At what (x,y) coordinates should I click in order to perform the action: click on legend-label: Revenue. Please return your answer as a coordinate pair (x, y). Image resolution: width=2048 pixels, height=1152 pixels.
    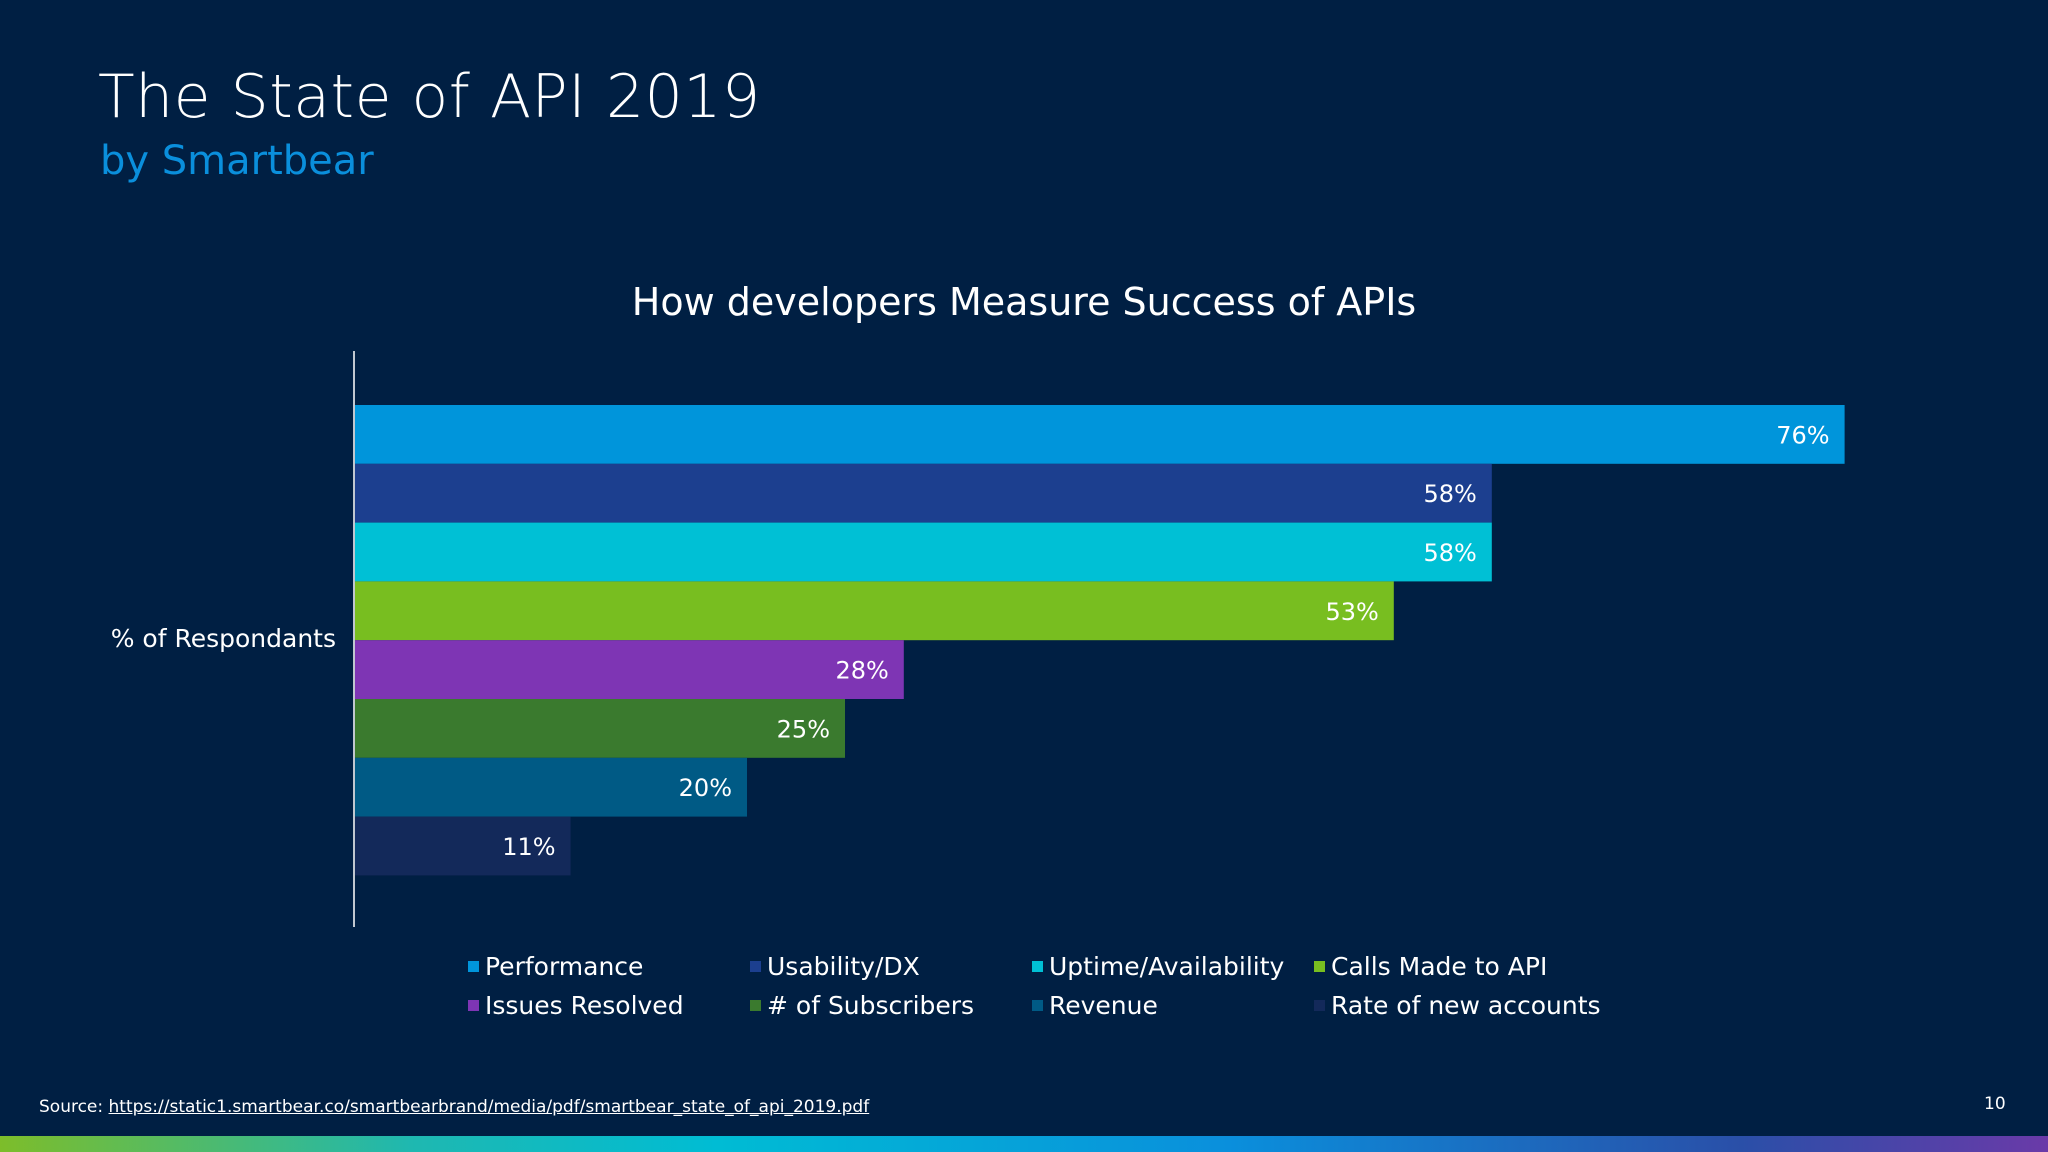
    Looking at the image, I should click on (1103, 1005).